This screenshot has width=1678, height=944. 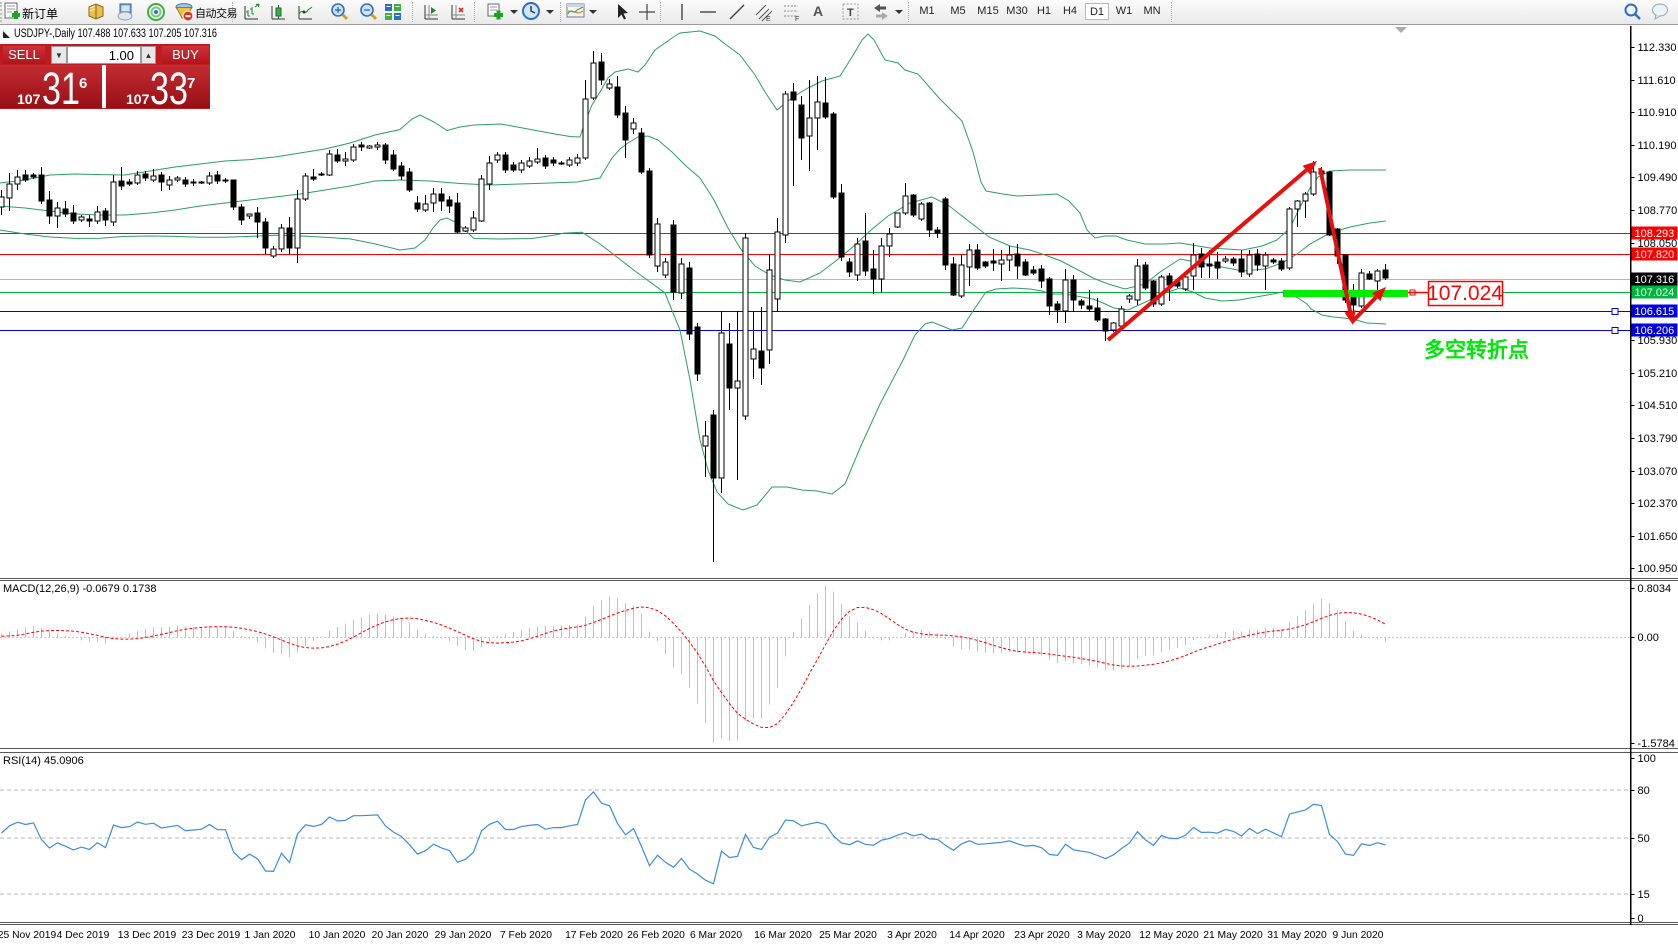 I want to click on svg-text: 104.510, so click(x=1658, y=406).